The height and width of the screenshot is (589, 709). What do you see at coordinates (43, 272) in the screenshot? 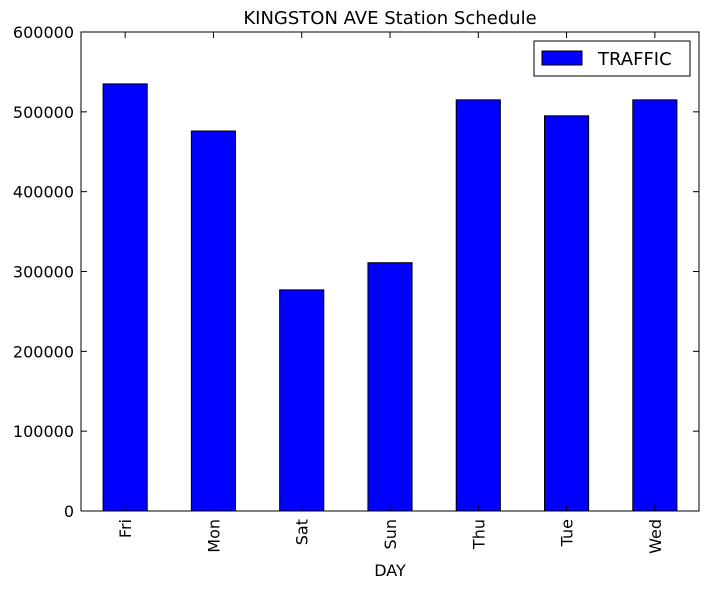
I see `y-tick-label: 300000` at bounding box center [43, 272].